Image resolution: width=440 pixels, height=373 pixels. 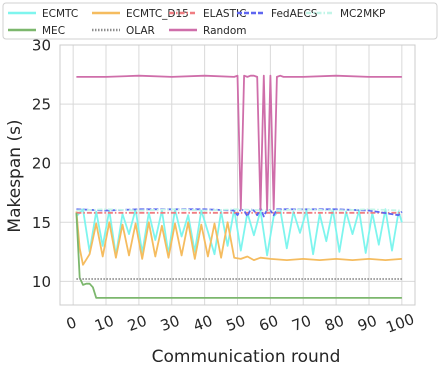 I want to click on legend-label: ECMTC, so click(x=60, y=14).